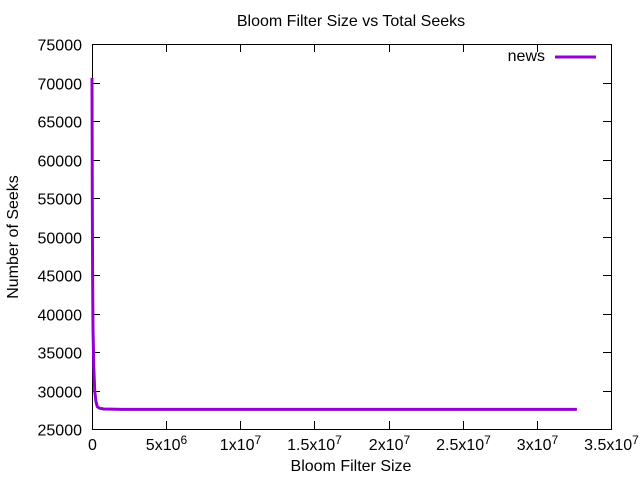  Describe the element at coordinates (60, 354) in the screenshot. I see `y-tick-label: 35000` at that location.